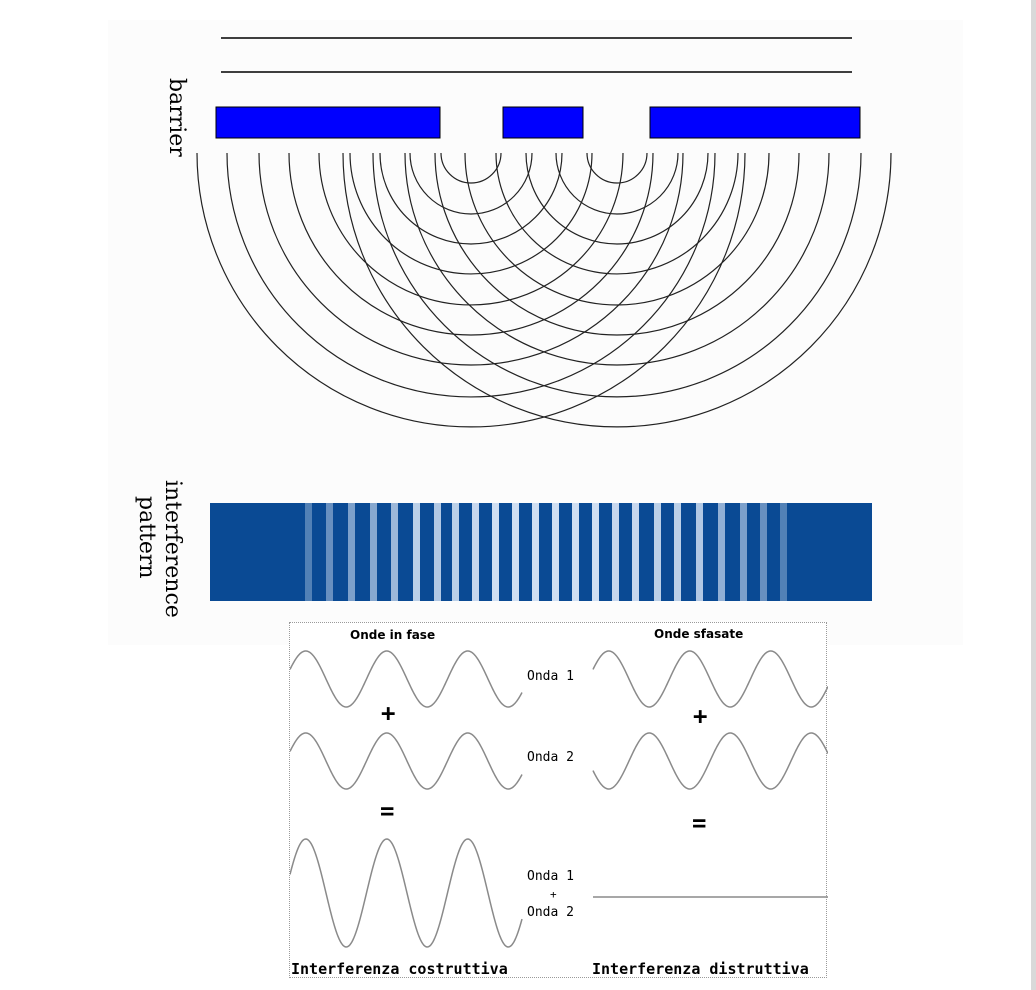  What do you see at coordinates (1033, 495) in the screenshot?
I see `window-scrollbar-edge` at bounding box center [1033, 495].